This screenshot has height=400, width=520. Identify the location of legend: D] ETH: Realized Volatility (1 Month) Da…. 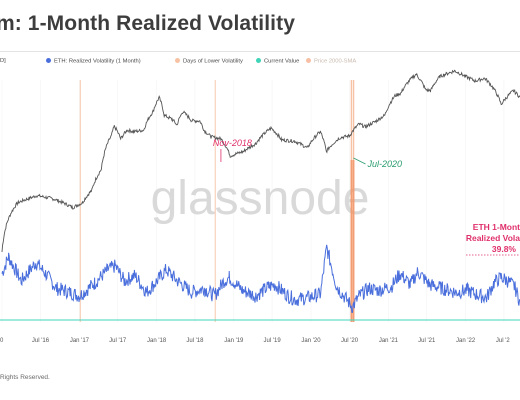
(260, 63).